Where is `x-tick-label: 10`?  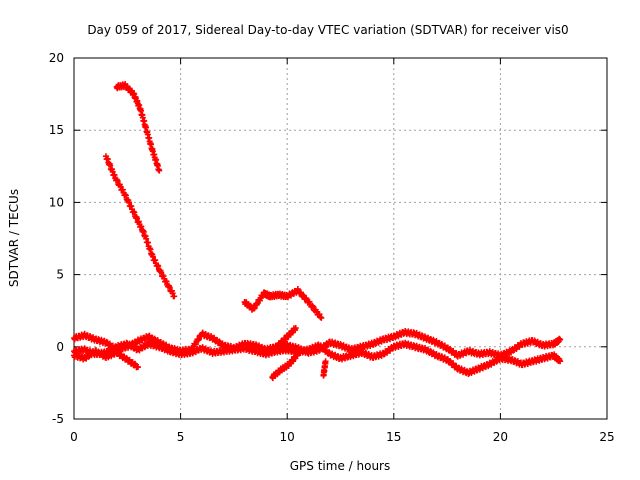 x-tick-label: 10 is located at coordinates (287, 437).